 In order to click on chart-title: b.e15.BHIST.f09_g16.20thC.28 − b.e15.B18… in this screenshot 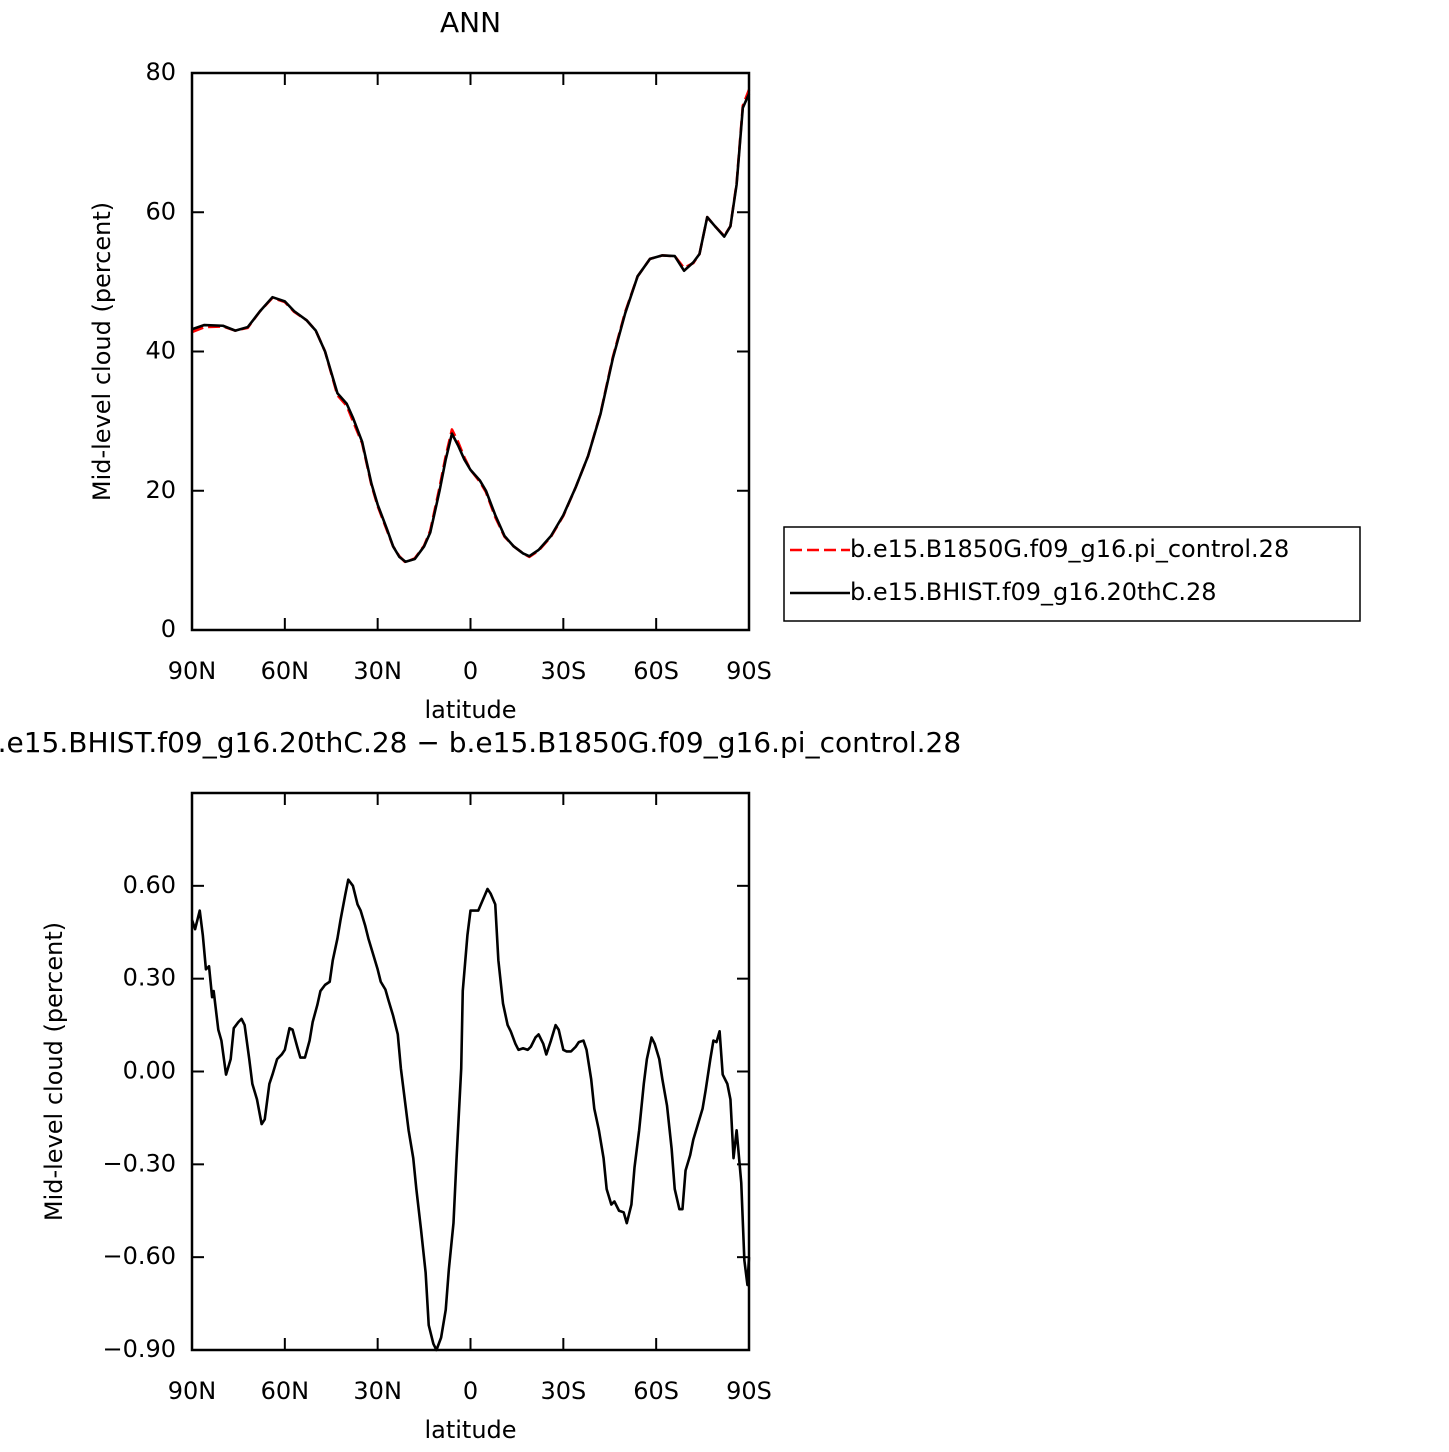, I will do `click(480, 742)`.